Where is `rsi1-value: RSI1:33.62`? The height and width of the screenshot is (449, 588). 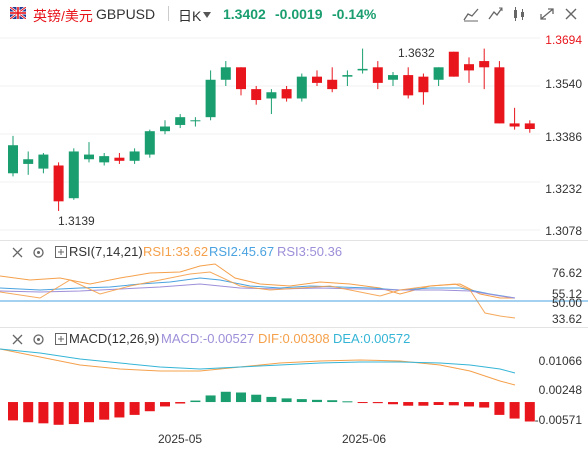
rsi1-value: RSI1:33.62 is located at coordinates (176, 251).